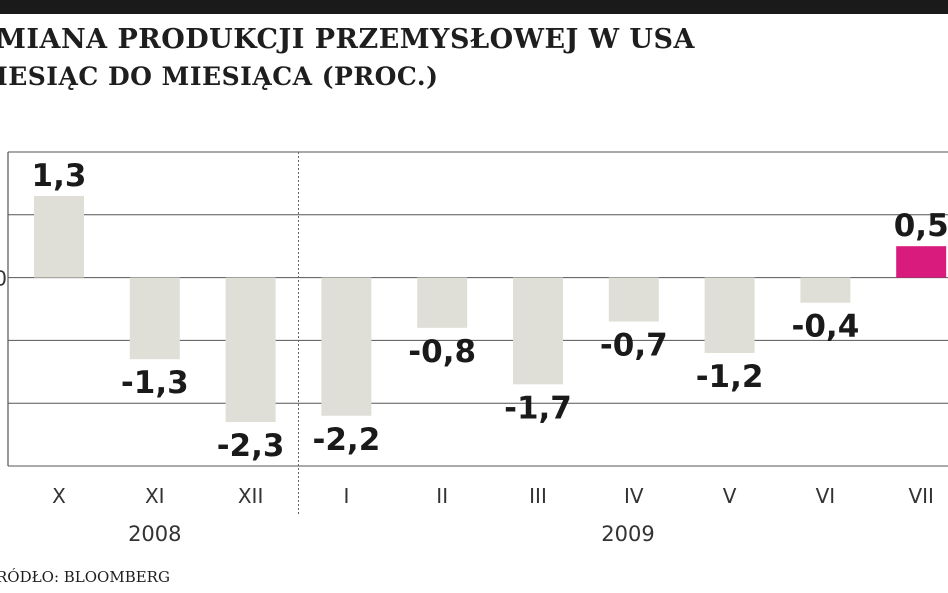 Image resolution: width=948 pixels, height=593 pixels. I want to click on year-label-2009: 2009, so click(627, 534).